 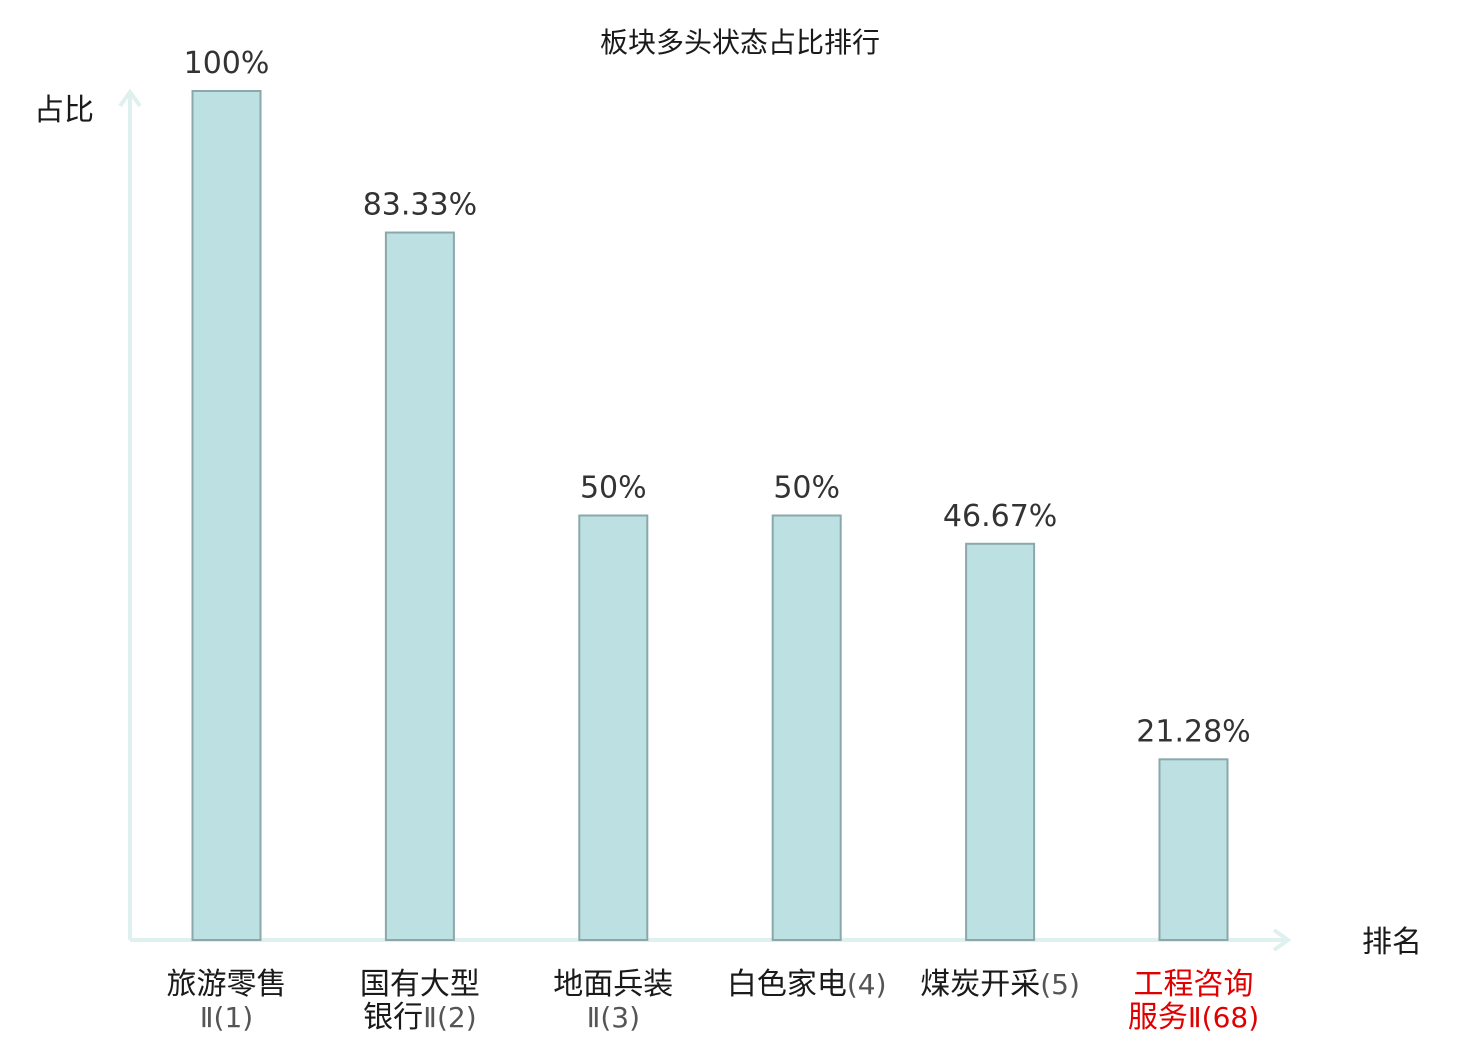 What do you see at coordinates (449, 1017) in the screenshot?
I see `category-rank: Ⅱ(2)` at bounding box center [449, 1017].